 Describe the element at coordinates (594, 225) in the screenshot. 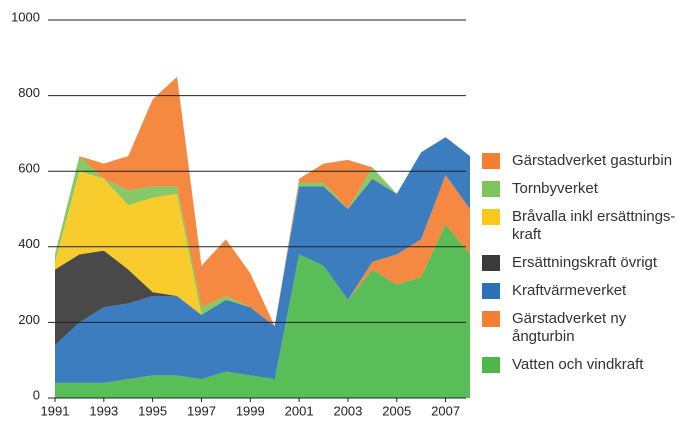

I see `legend-label: Bråvalla inkl ersättnings-kraft` at that location.